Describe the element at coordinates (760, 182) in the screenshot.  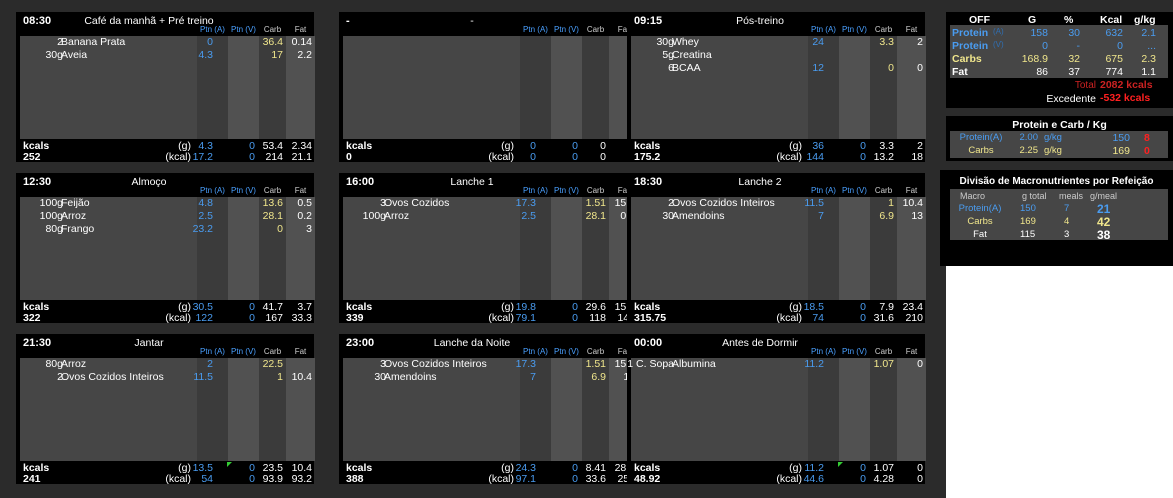
I see `meal-name: Lanche 2` at that location.